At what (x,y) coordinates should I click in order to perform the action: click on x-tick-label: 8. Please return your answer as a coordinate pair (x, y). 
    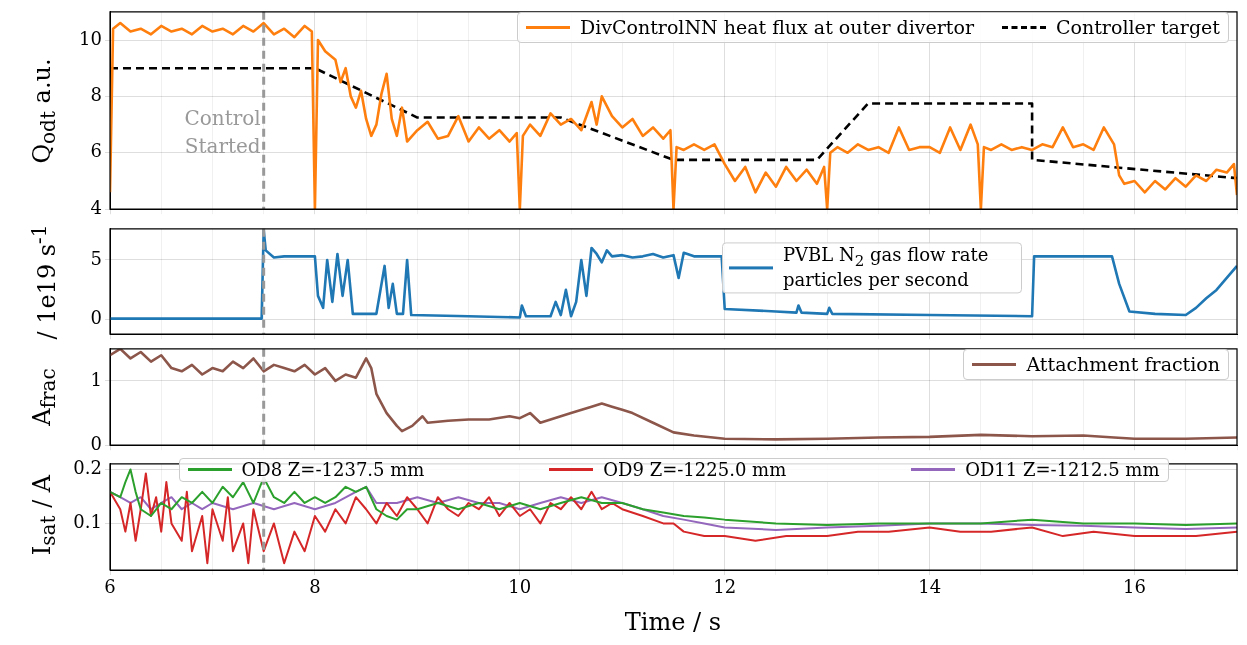
    Looking at the image, I should click on (315, 587).